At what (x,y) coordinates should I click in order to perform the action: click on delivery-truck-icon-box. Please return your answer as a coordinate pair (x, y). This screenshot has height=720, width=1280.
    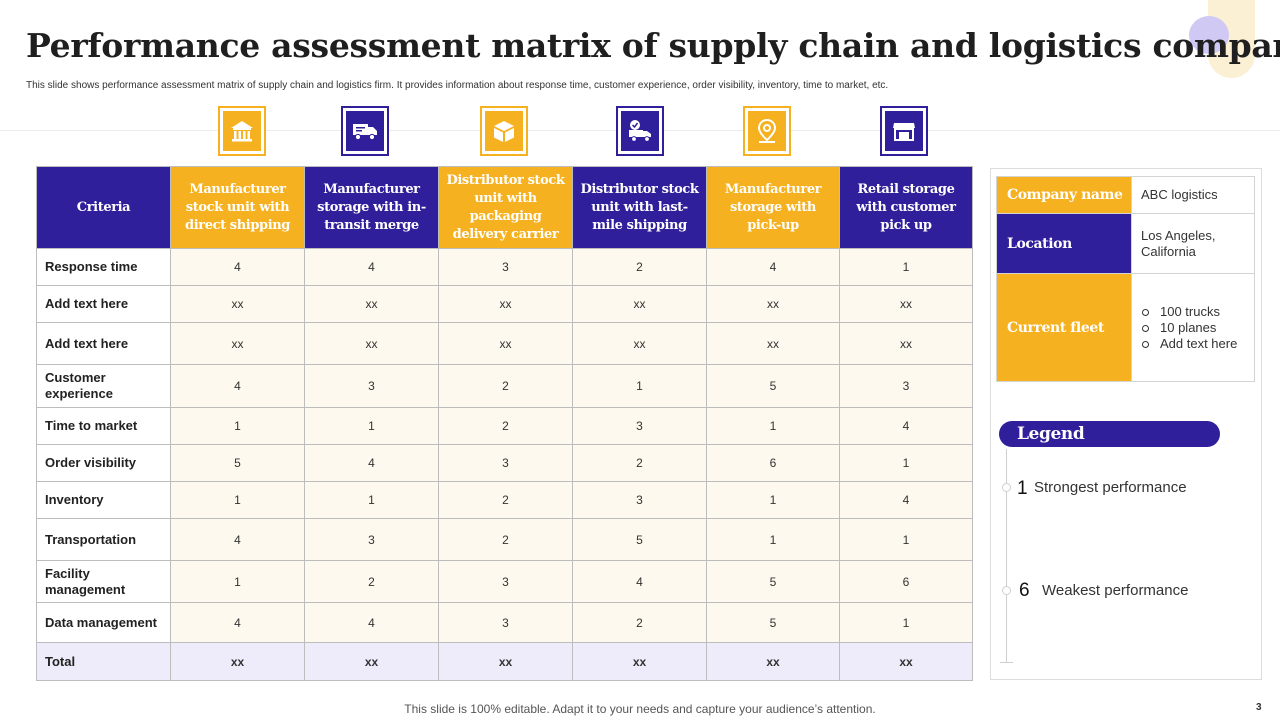
    Looking at the image, I should click on (365, 131).